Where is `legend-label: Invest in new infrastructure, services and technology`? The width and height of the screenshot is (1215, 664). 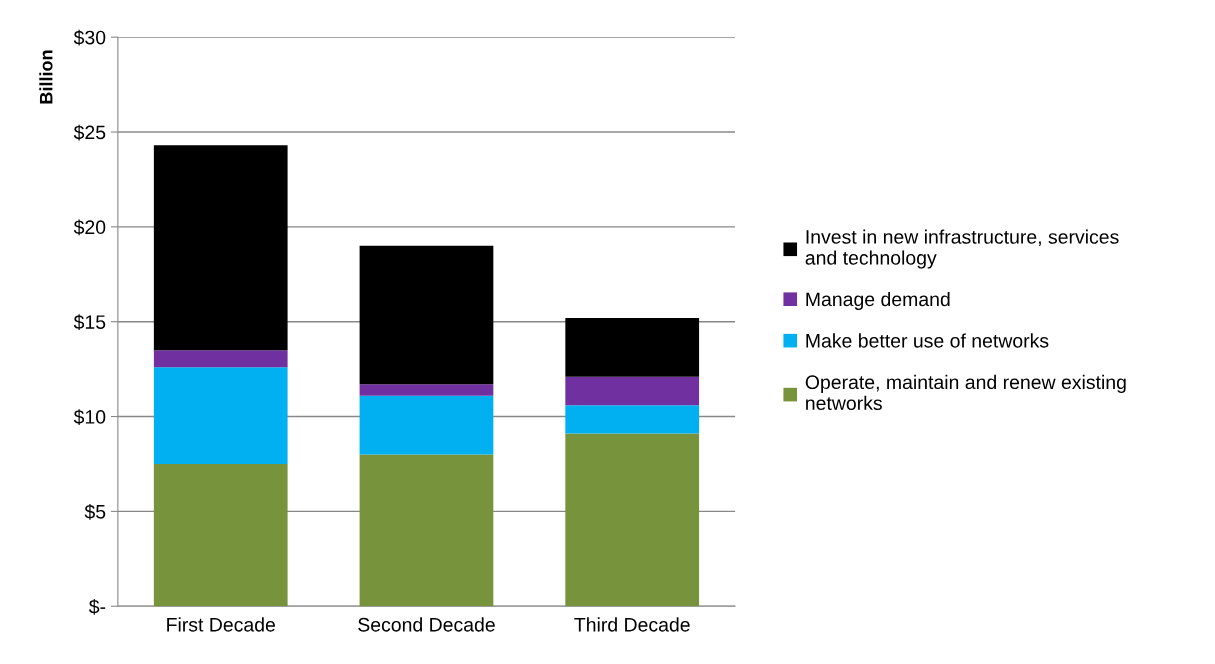 legend-label: Invest in new infrastructure, services and technology is located at coordinates (962, 249).